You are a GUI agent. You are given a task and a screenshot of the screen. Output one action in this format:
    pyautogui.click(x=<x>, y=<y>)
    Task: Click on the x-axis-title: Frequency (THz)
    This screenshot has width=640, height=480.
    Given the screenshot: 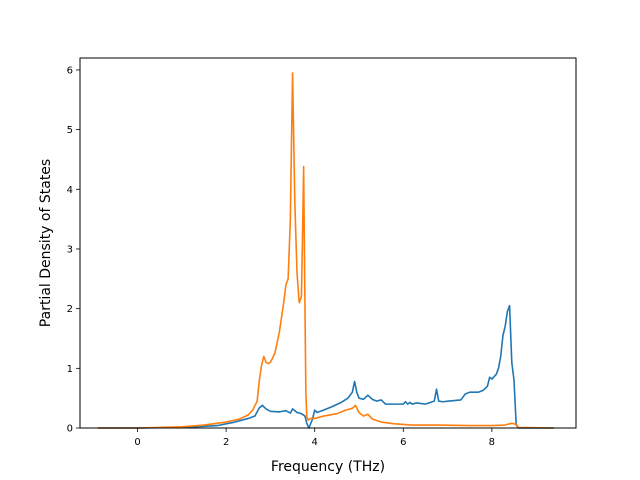 What is the action you would take?
    pyautogui.click(x=328, y=467)
    